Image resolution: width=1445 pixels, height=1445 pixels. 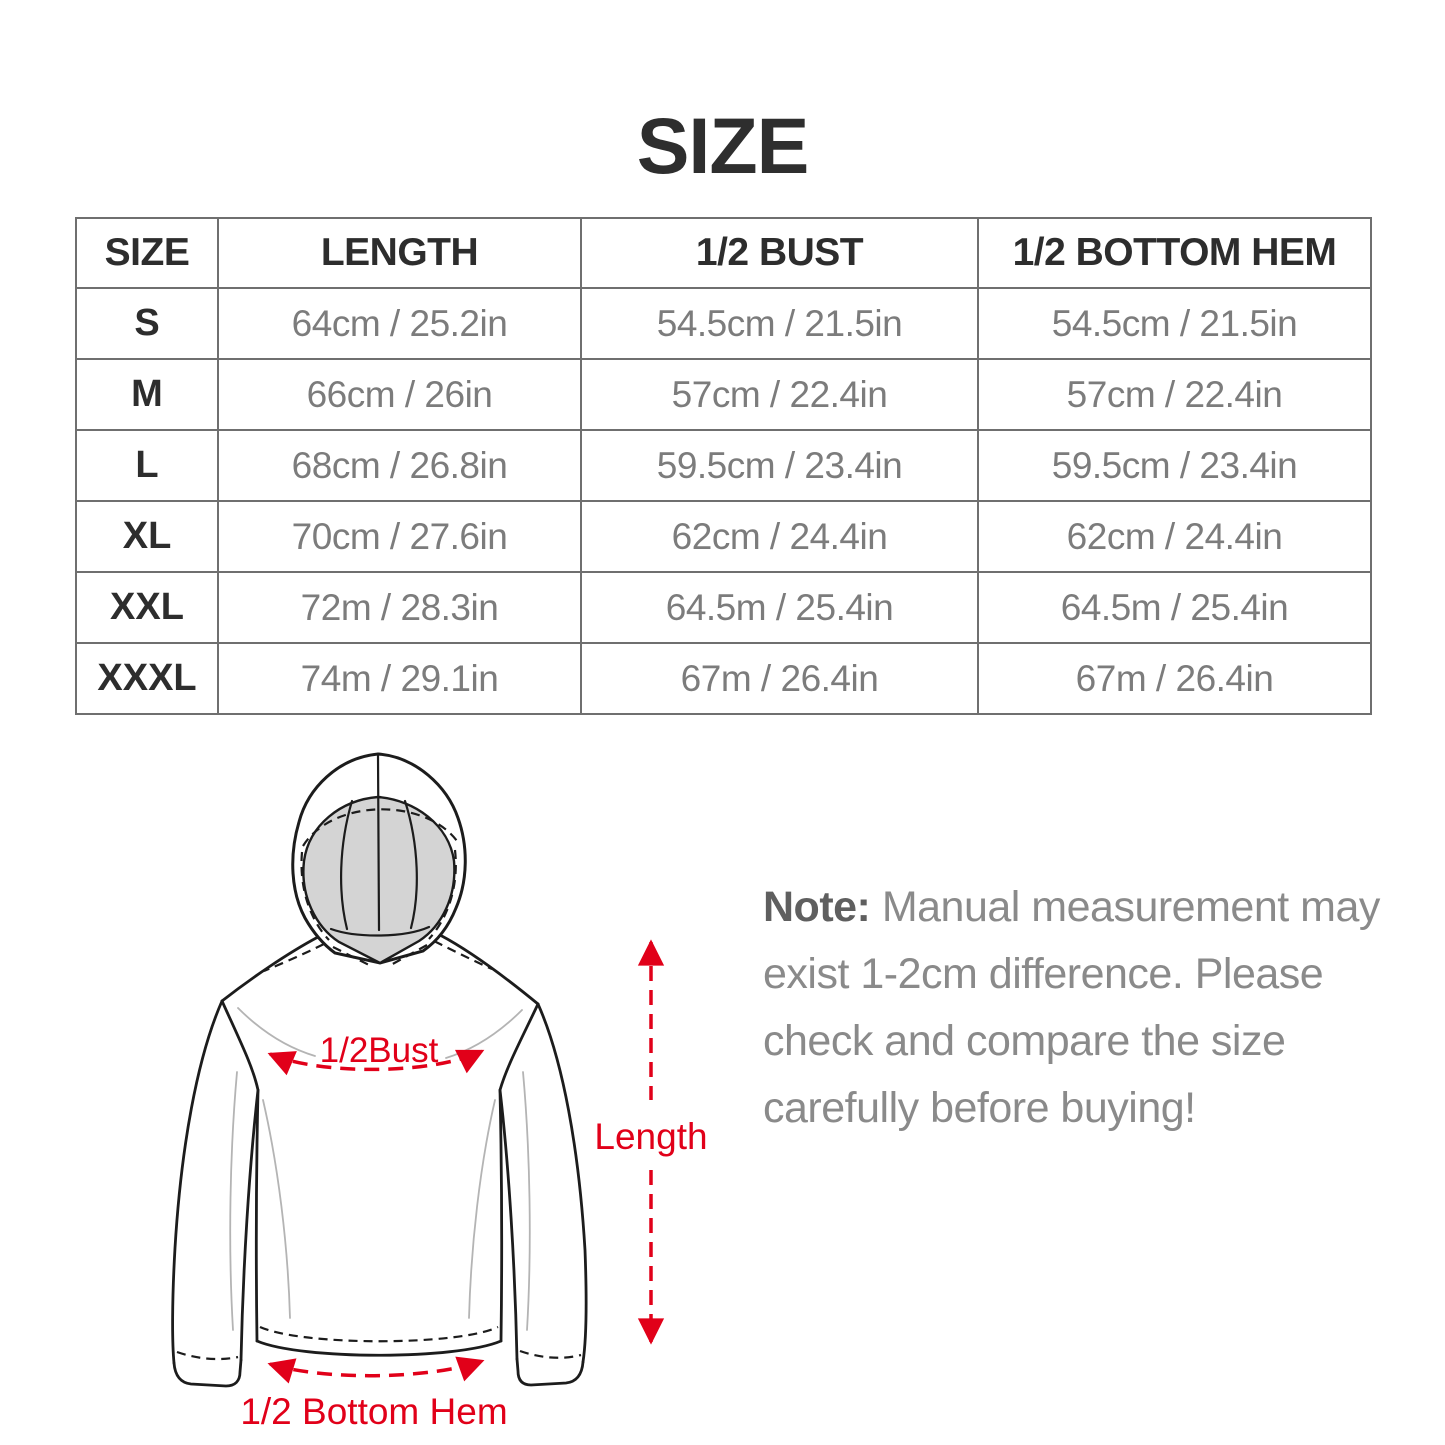 What do you see at coordinates (376, 1370) in the screenshot?
I see `bottom-hem-arrow` at bounding box center [376, 1370].